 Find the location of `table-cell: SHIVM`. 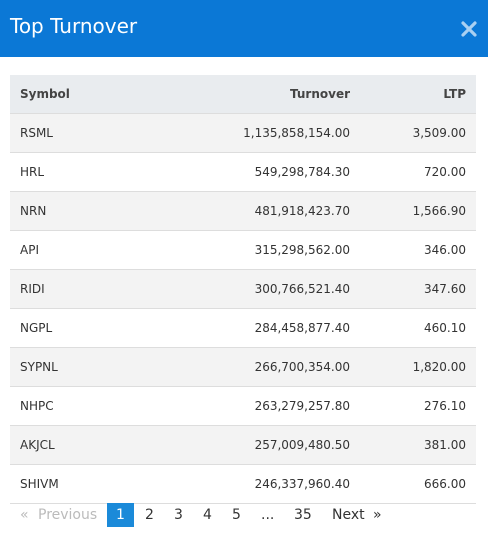

table-cell: SHIVM is located at coordinates (80, 484).